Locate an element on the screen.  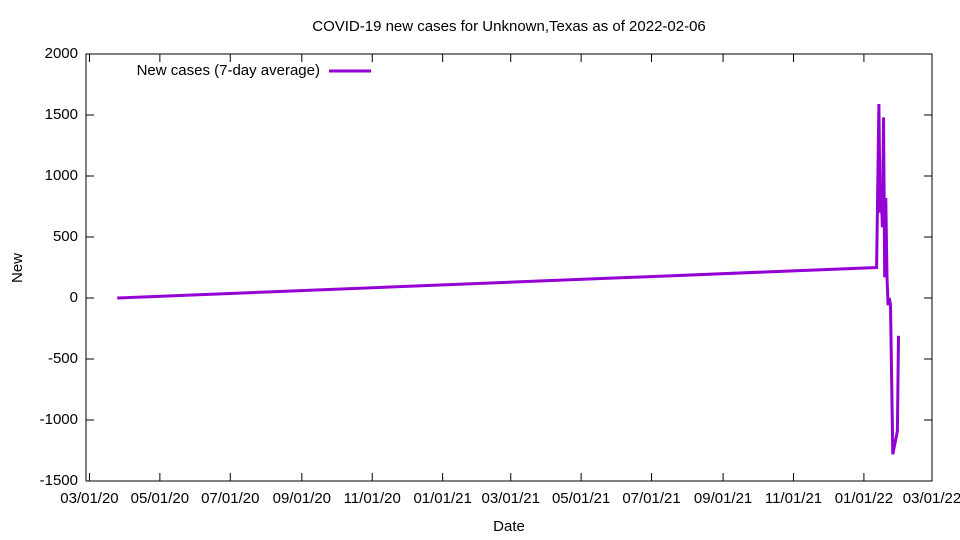
x-tick-label: 01/01/21 is located at coordinates (442, 498).